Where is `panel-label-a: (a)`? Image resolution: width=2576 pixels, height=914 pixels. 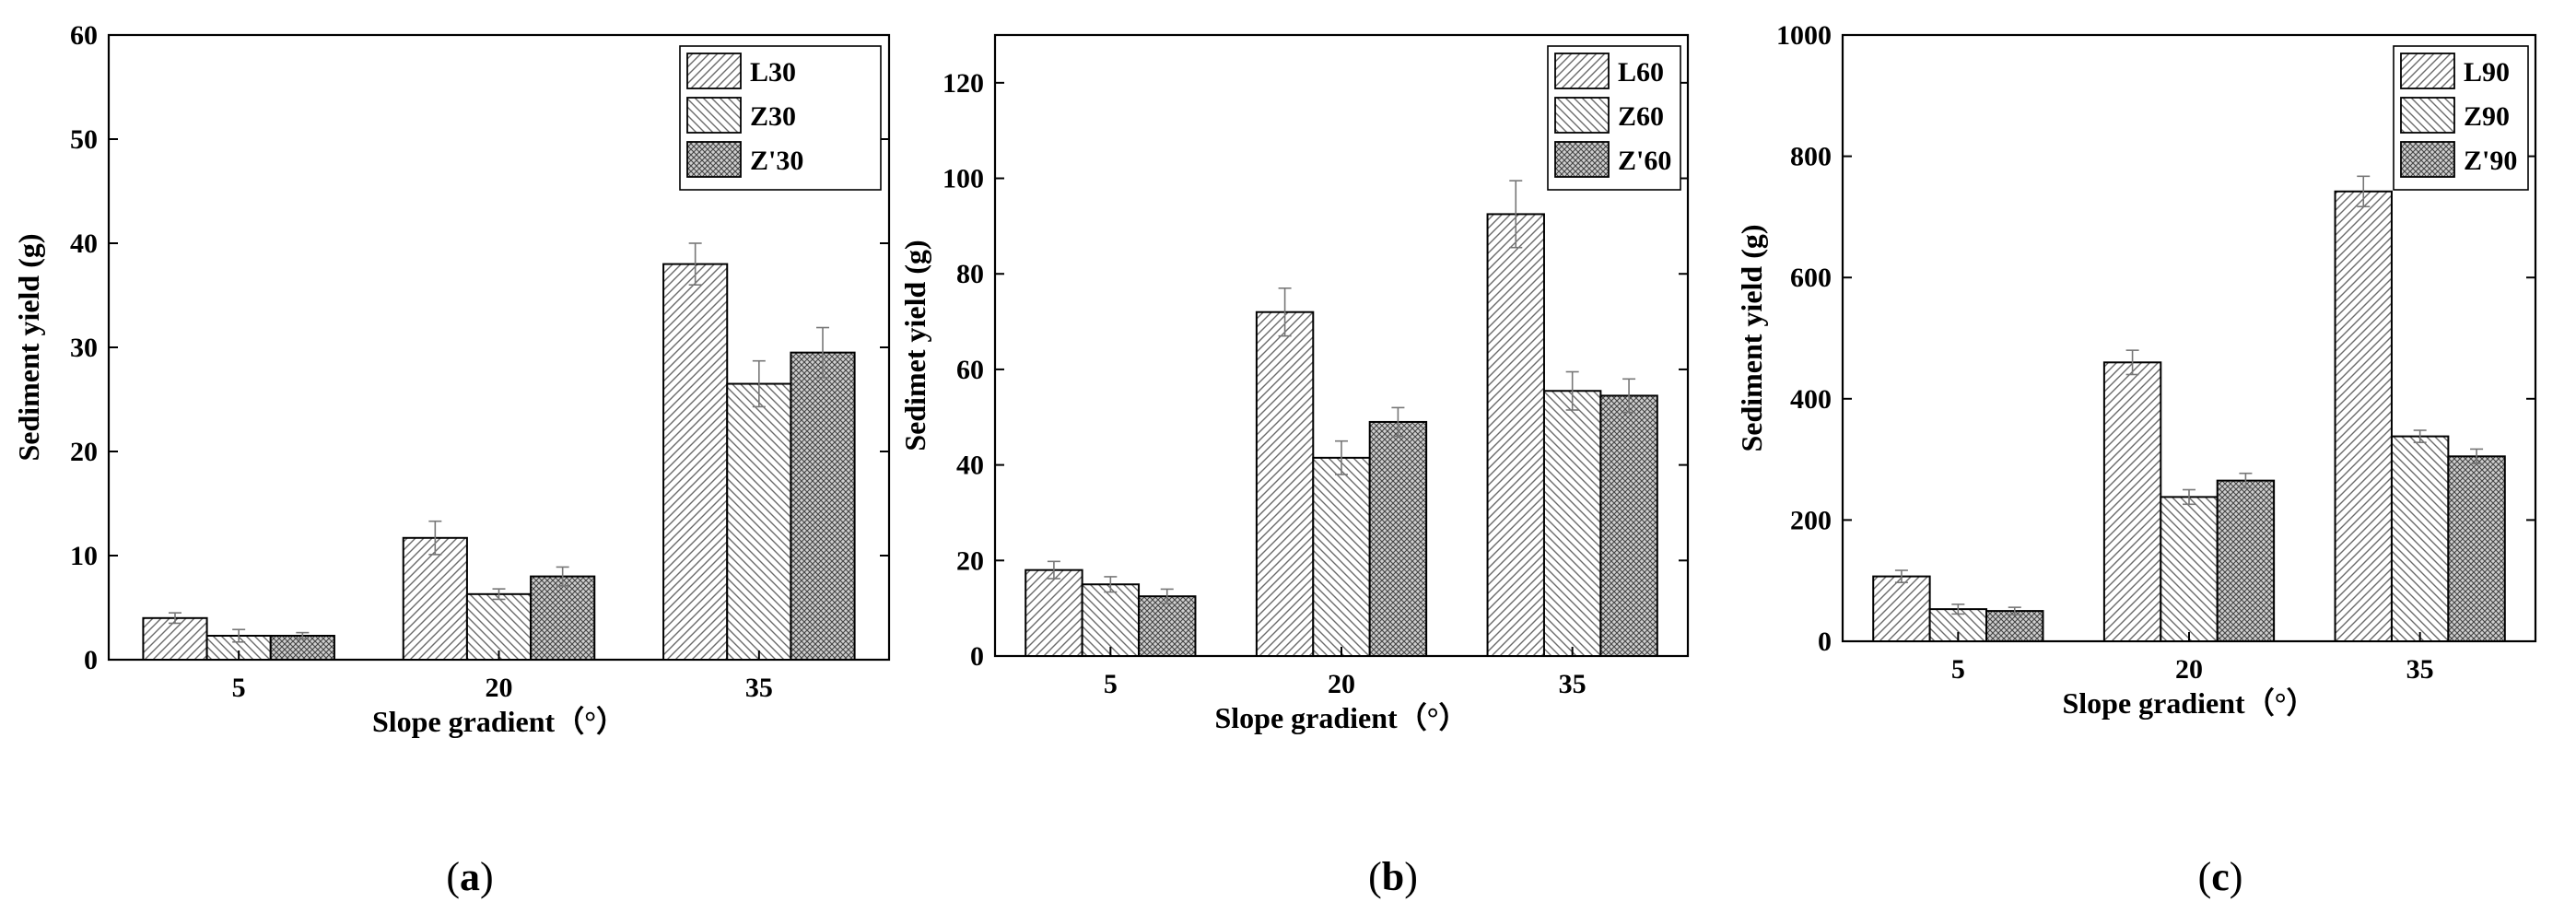
panel-label-a: (a) is located at coordinates (469, 877).